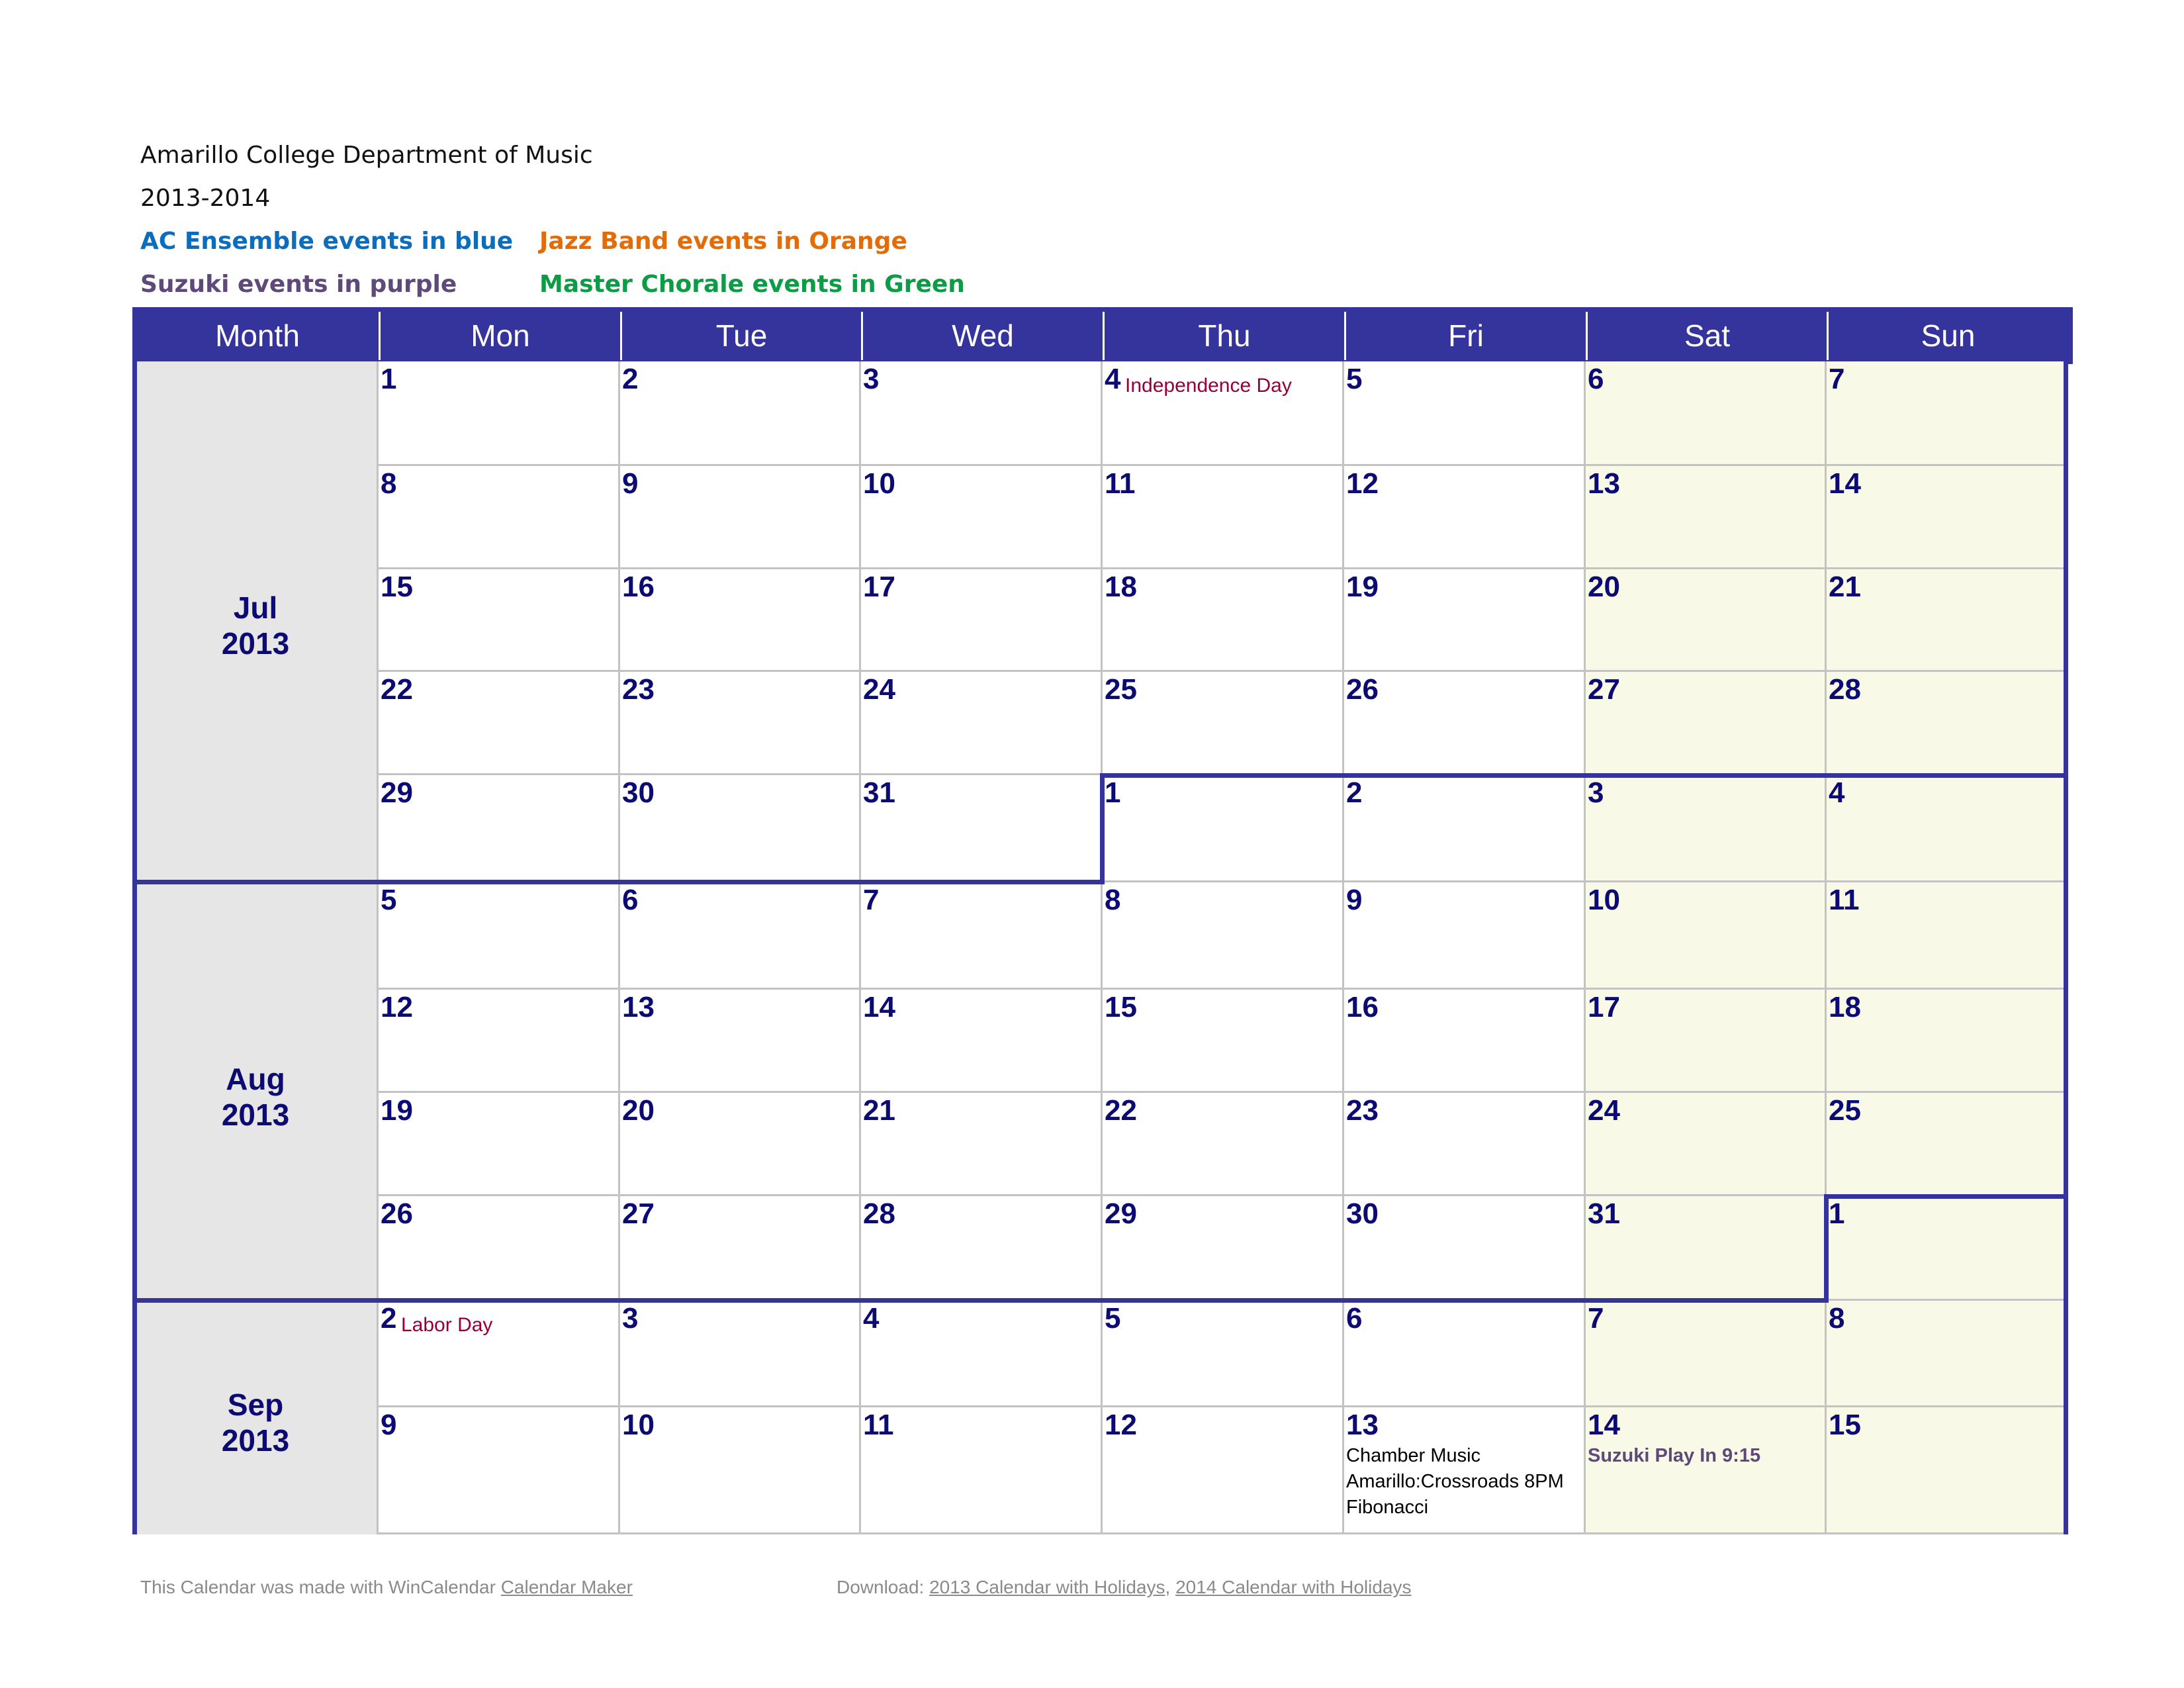 This screenshot has height=1688, width=2184. Describe the element at coordinates (1455, 1481) in the screenshot. I see `event-item: Amarillo:Crossroads 8PM` at that location.